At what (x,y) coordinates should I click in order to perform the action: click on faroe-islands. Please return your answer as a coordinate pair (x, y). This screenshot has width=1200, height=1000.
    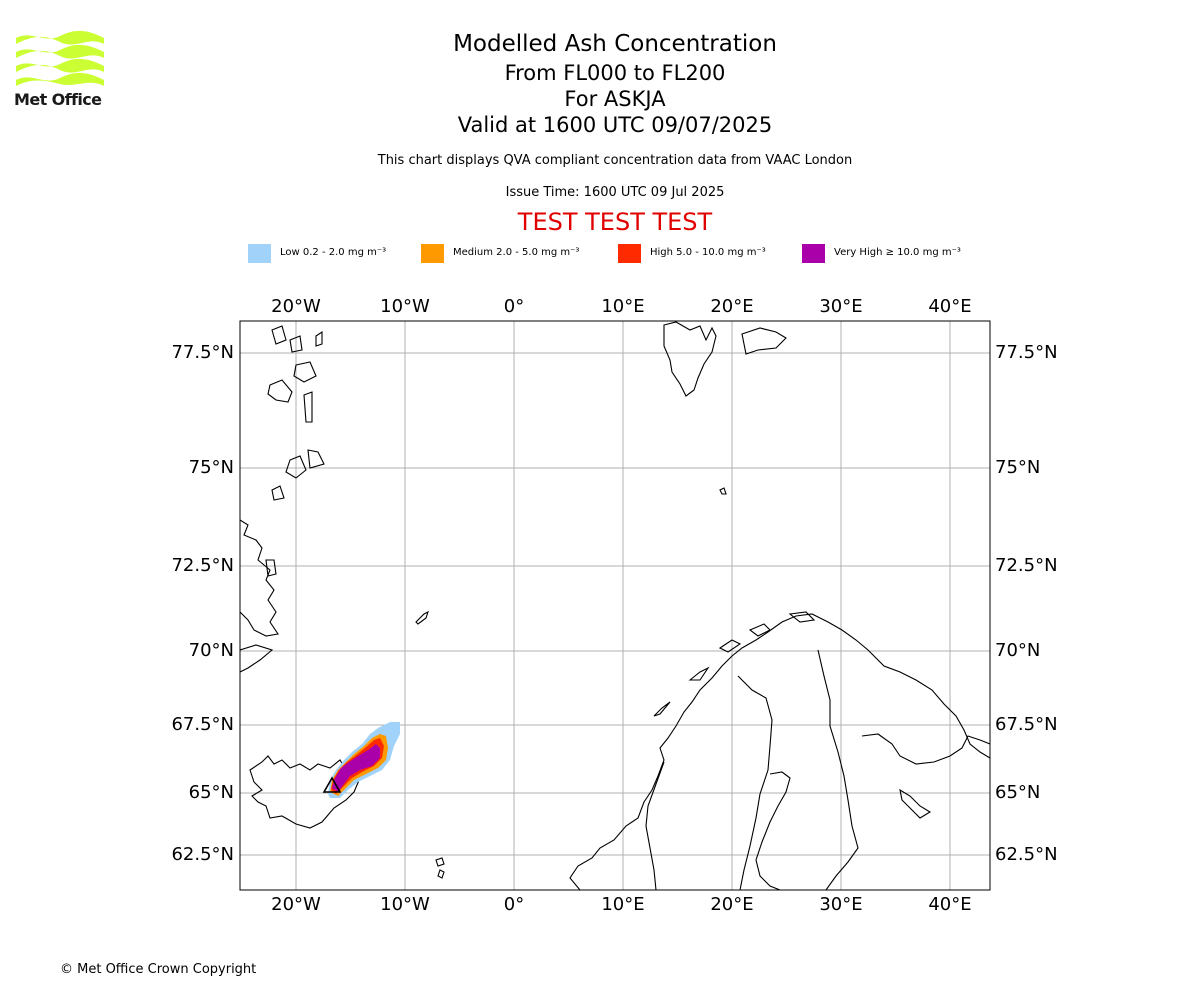
    Looking at the image, I should click on (440, 868).